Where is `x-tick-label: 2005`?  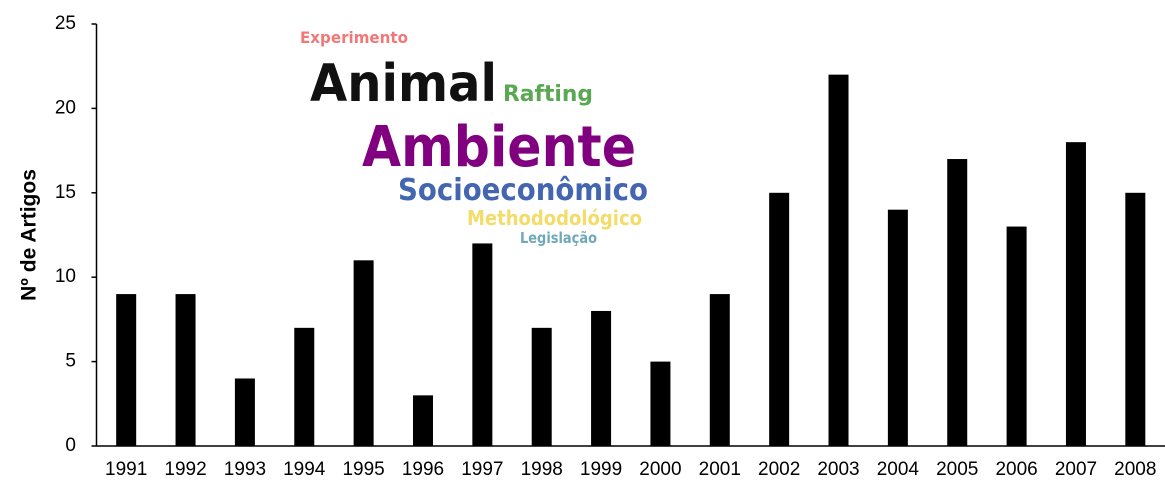
x-tick-label: 2005 is located at coordinates (957, 469).